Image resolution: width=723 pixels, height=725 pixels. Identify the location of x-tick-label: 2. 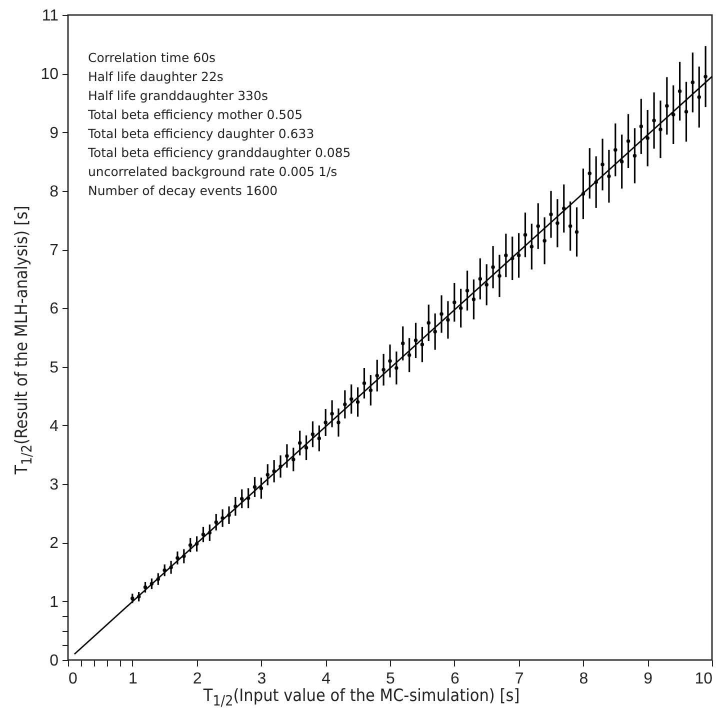
(197, 679).